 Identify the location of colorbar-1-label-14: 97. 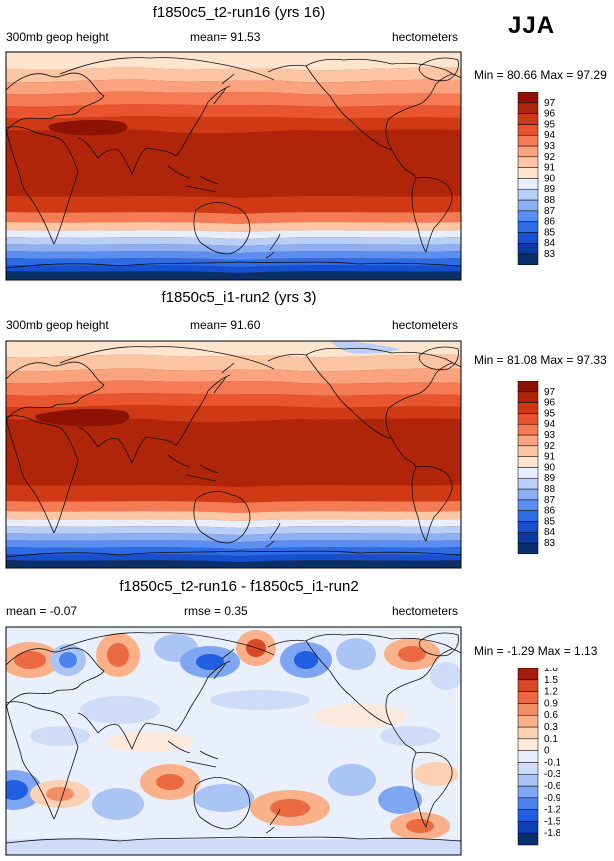
(550, 103).